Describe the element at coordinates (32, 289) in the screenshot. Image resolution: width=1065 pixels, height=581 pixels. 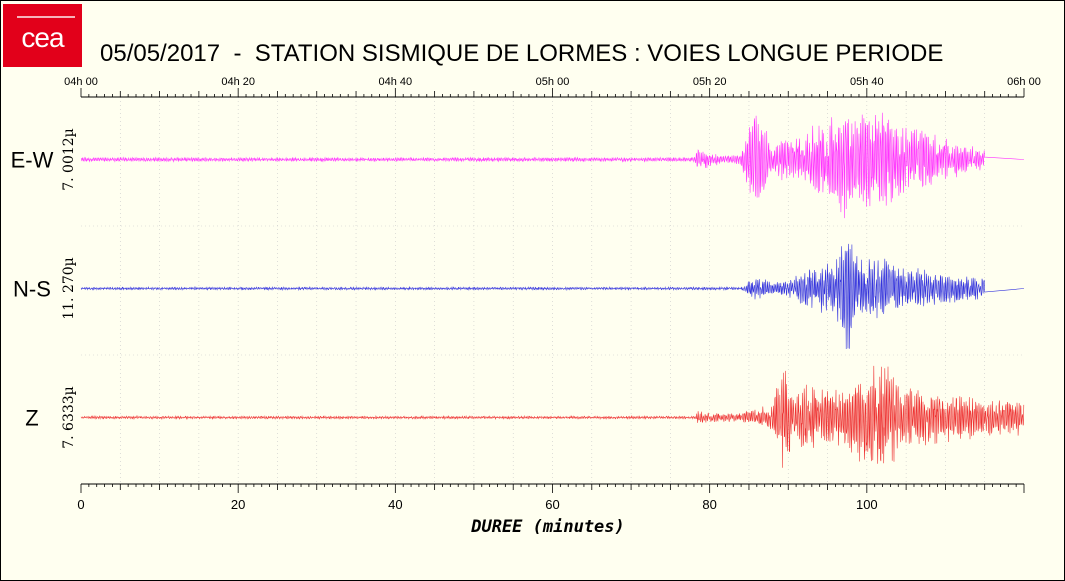
I see `channel-label: N-S` at that location.